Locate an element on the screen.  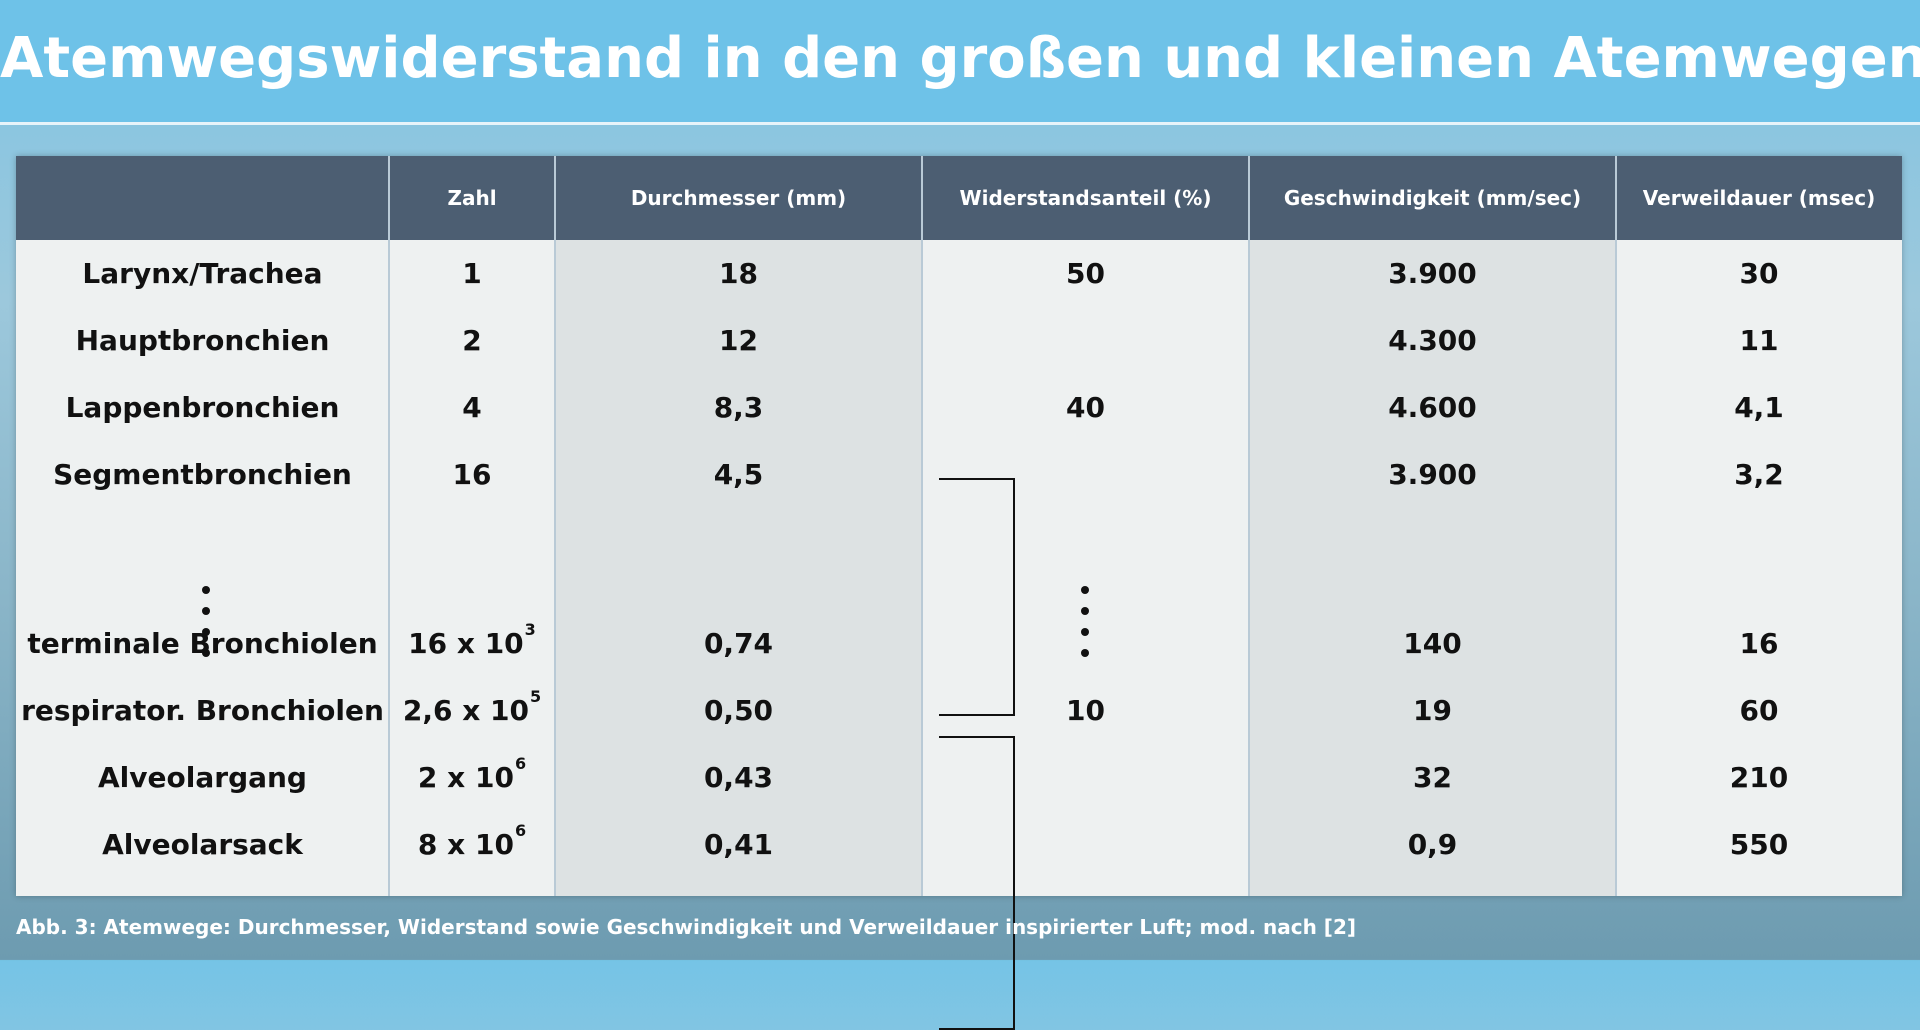
cell-verweildauer: 4,1 is located at coordinates (1759, 407).